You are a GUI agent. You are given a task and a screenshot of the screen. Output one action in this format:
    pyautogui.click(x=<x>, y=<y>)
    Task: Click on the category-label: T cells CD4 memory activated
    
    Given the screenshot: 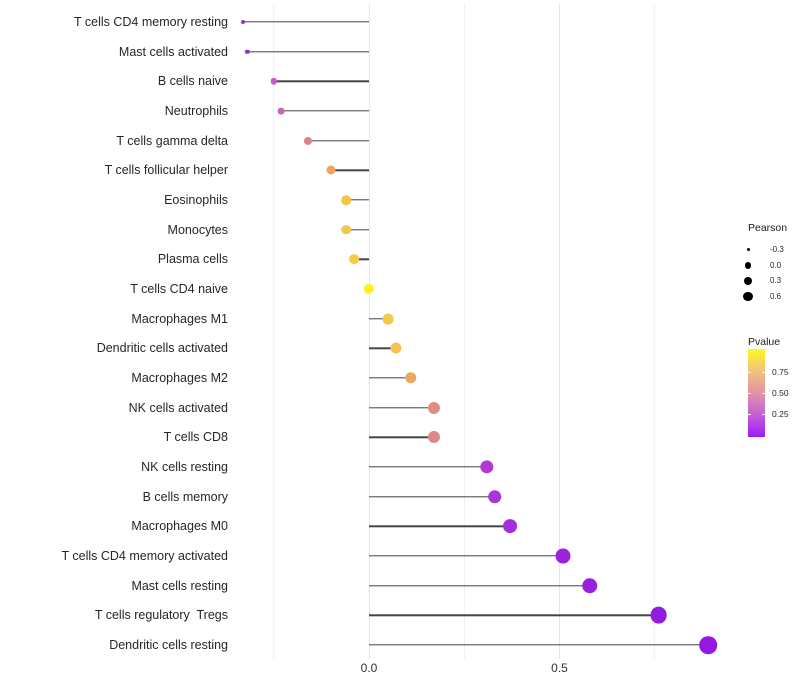 What is the action you would take?
    pyautogui.click(x=145, y=556)
    